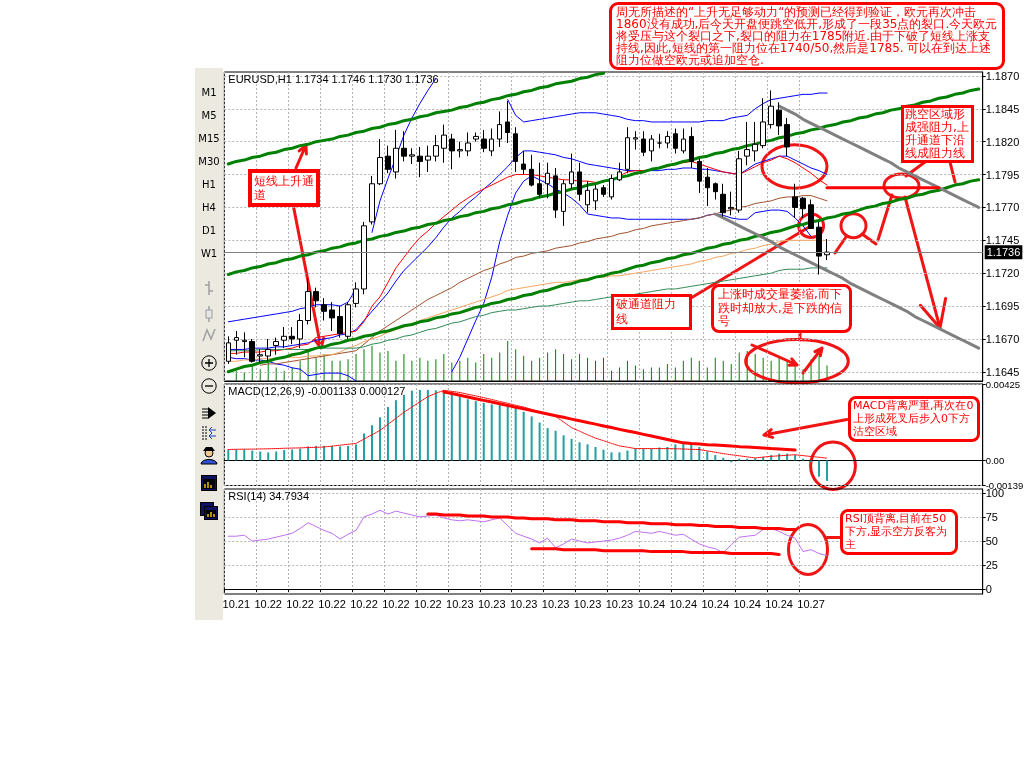  I want to click on text: M15, so click(209, 139).